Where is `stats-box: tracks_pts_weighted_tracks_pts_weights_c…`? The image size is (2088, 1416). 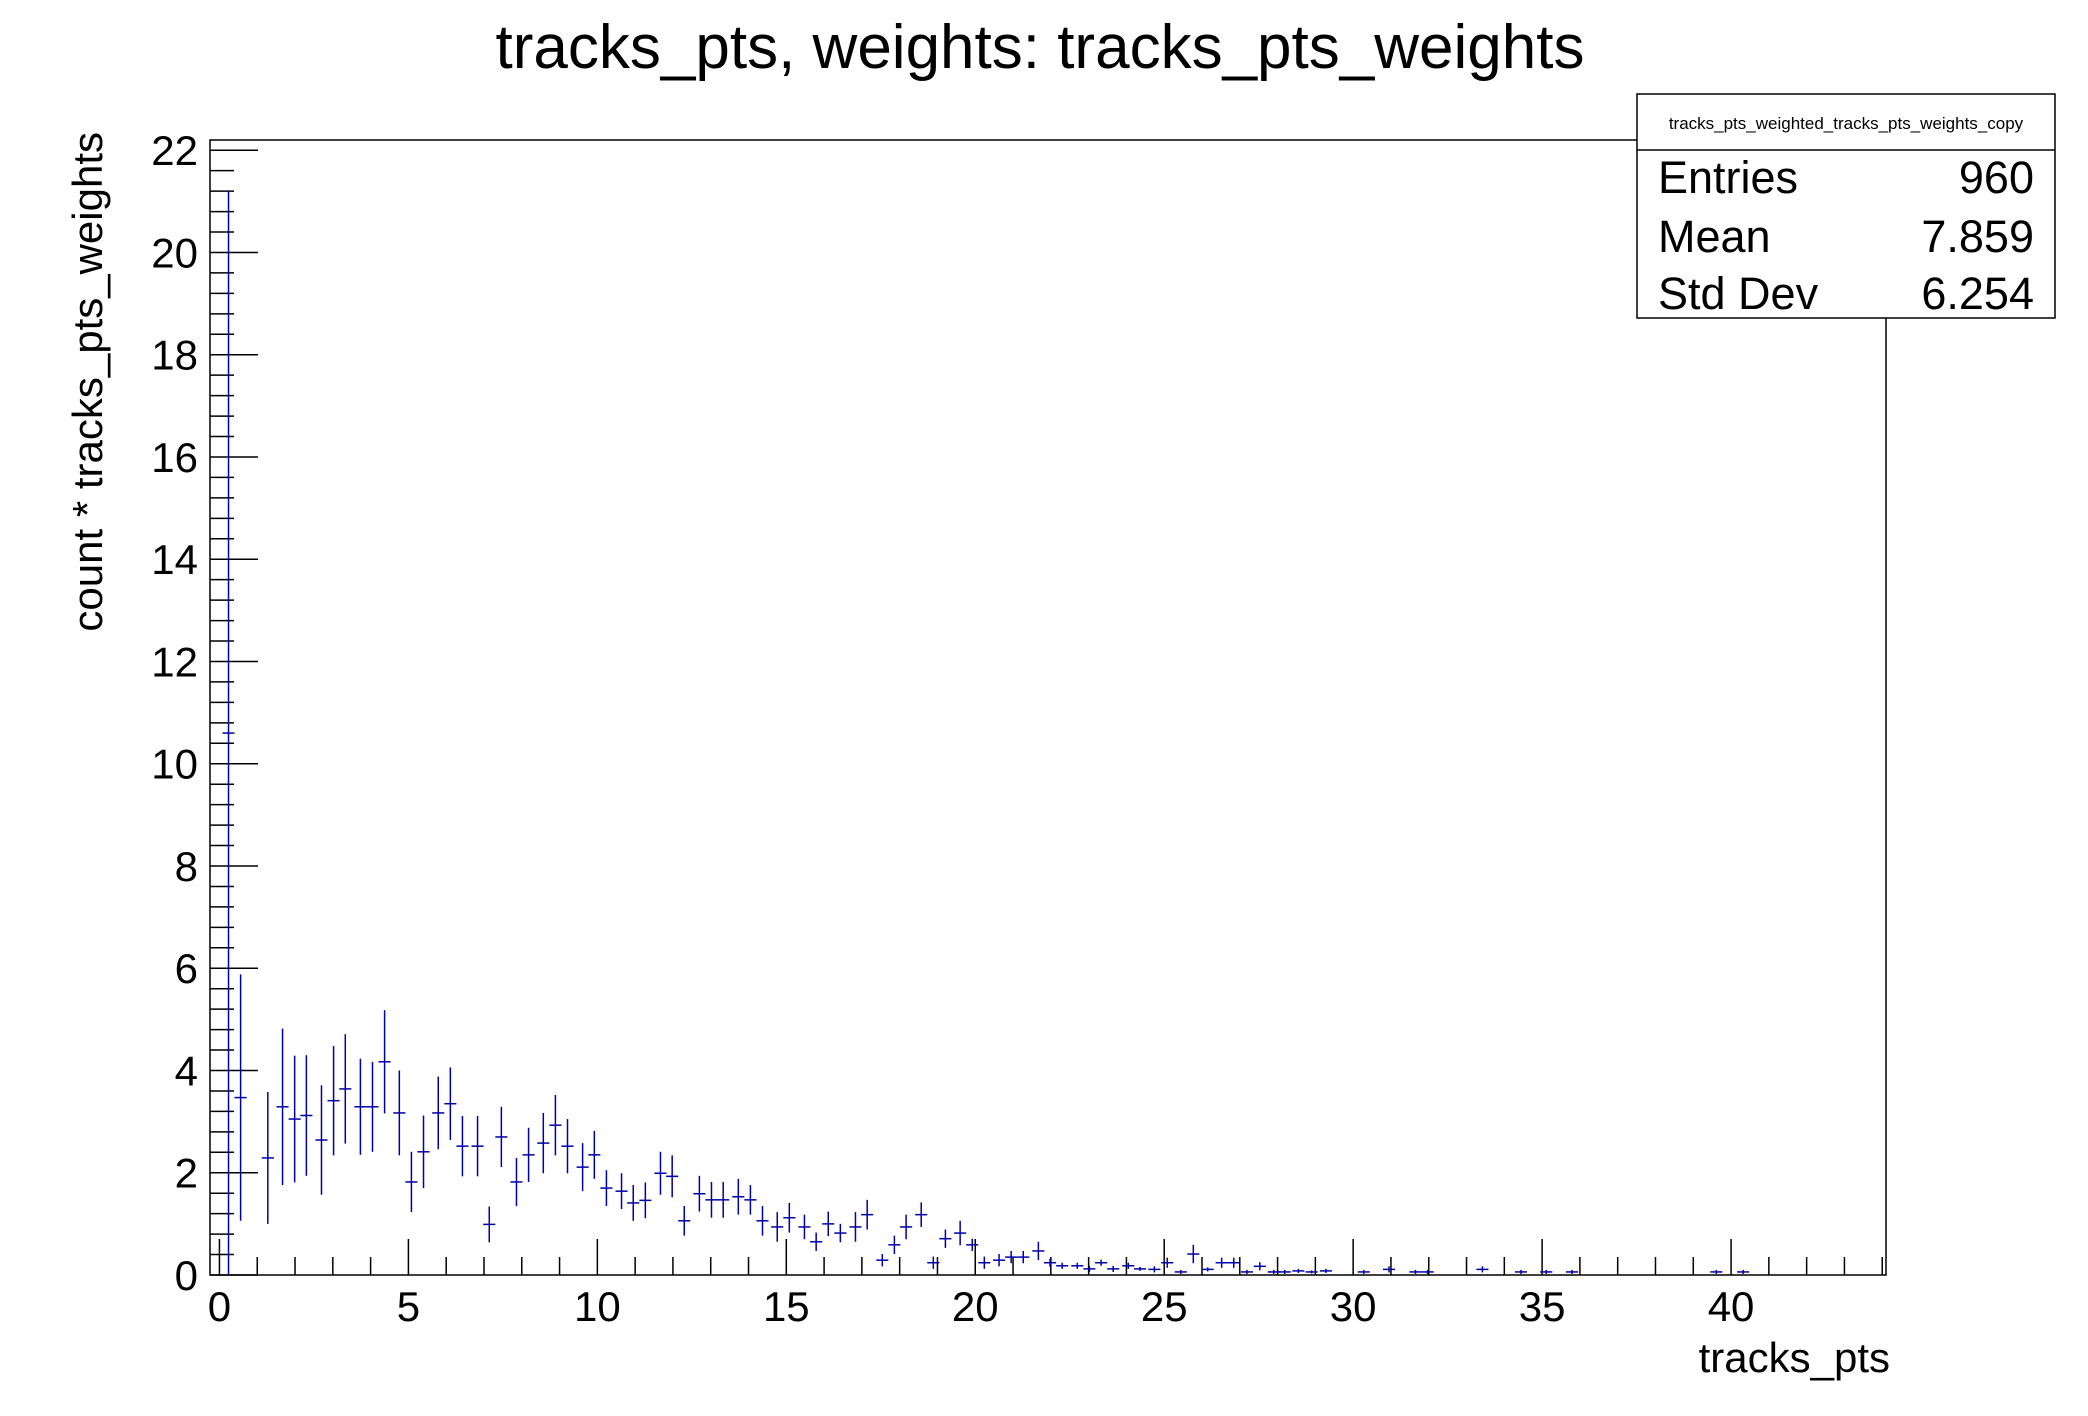
stats-box: tracks_pts_weighted_tracks_pts_weights_c… is located at coordinates (1846, 206).